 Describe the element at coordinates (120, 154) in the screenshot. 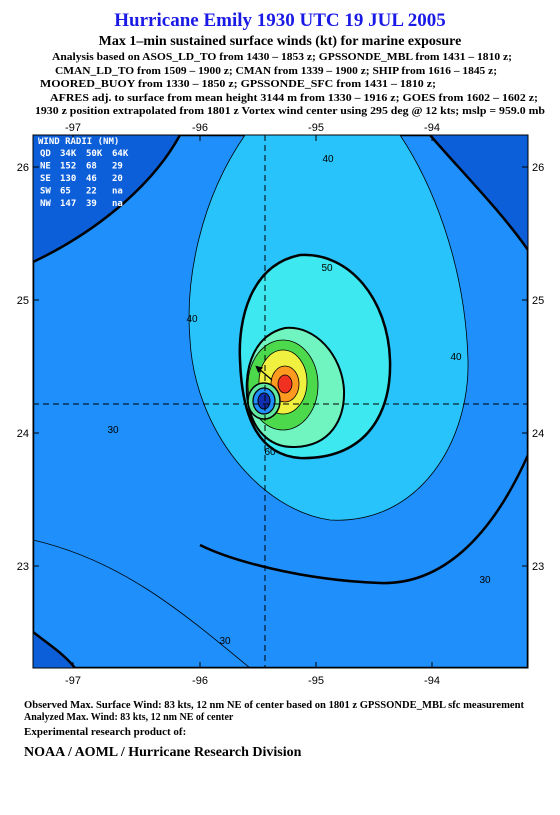

I see `wind-radii-cell: 64K` at that location.